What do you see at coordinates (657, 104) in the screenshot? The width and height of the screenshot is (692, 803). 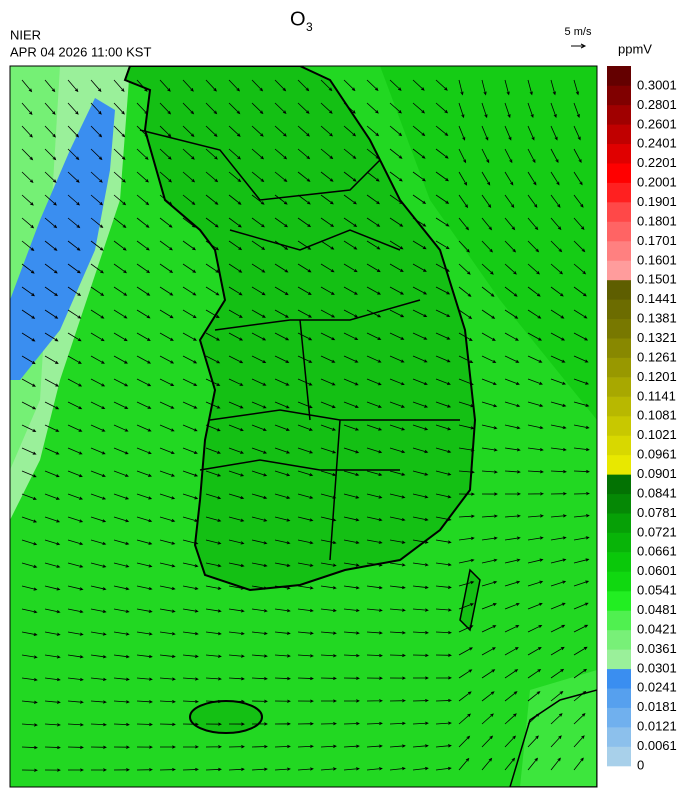 I see `colorbar-label: 0.2801` at bounding box center [657, 104].